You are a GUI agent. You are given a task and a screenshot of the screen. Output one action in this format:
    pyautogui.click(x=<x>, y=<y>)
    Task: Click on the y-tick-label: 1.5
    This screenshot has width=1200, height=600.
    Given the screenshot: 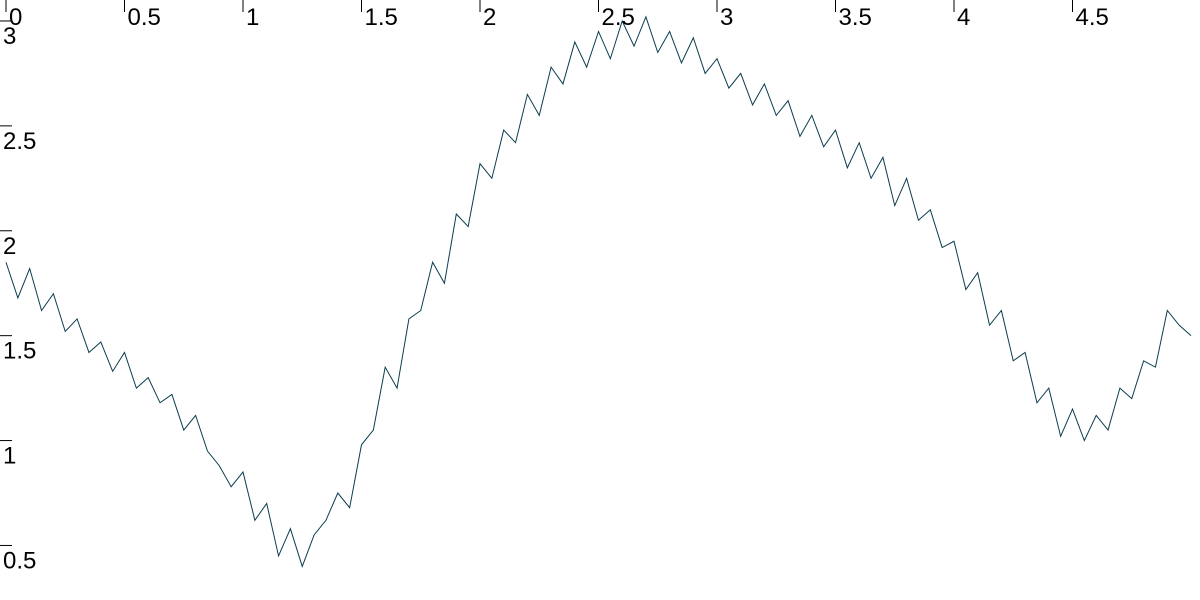 What is the action you would take?
    pyautogui.click(x=19, y=351)
    